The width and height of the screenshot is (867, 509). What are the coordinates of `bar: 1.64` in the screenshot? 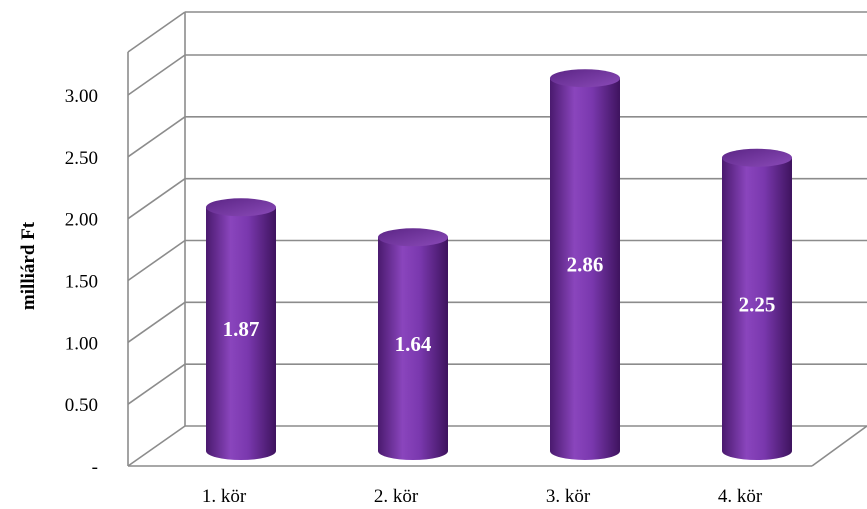 It's located at (413, 344).